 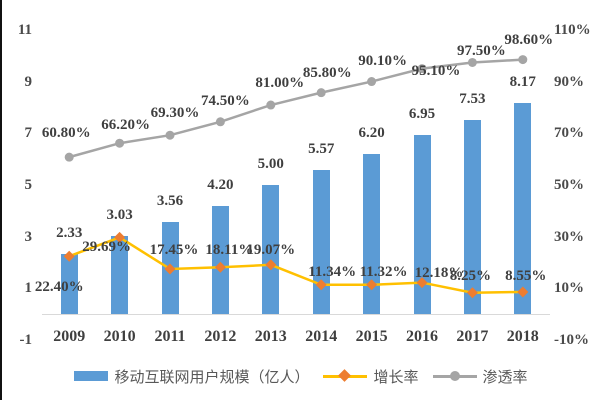 I want to click on bar-value-label: 5.57, so click(x=321, y=149).